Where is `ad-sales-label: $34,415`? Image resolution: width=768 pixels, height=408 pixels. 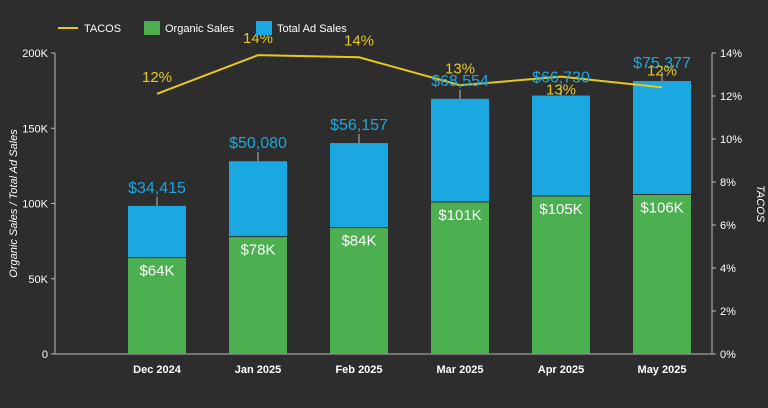
ad-sales-label: $34,415 is located at coordinates (157, 188).